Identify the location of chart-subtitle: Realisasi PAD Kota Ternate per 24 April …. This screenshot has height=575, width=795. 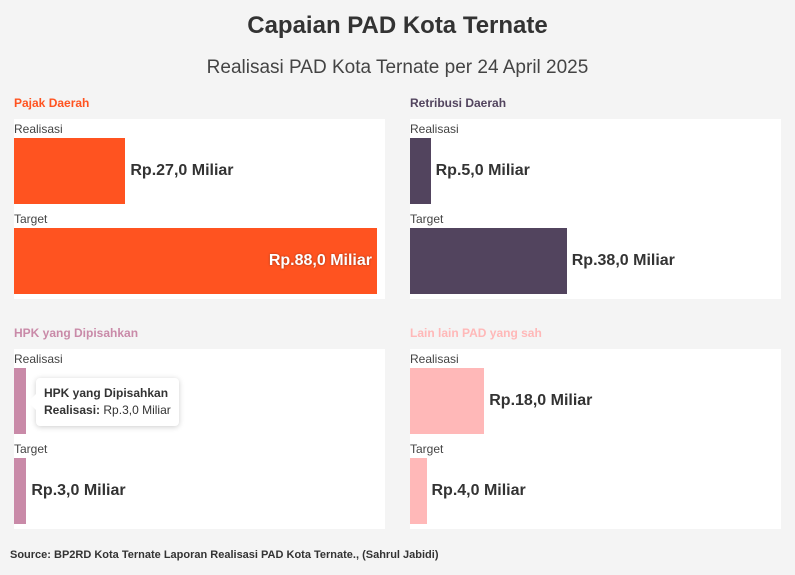
(397, 67).